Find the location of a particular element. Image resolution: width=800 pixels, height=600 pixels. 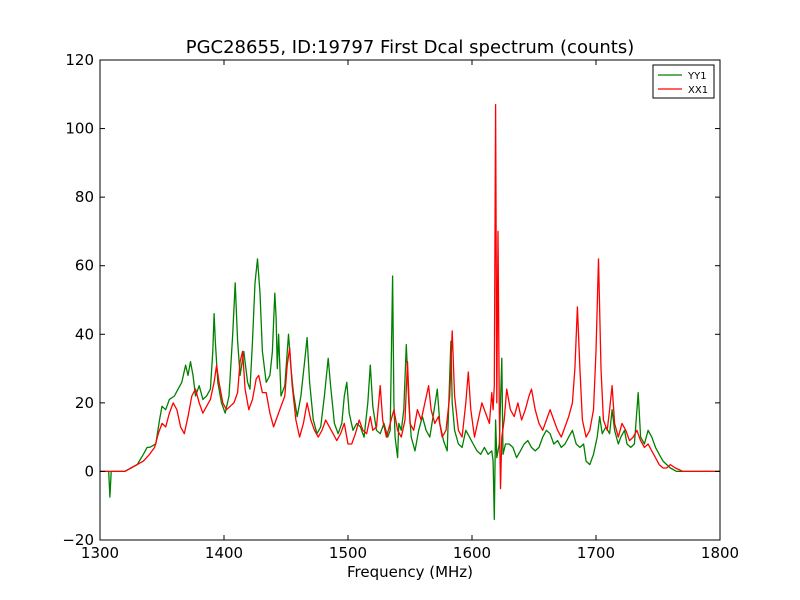

y-tick-label: 60 is located at coordinates (84, 266).